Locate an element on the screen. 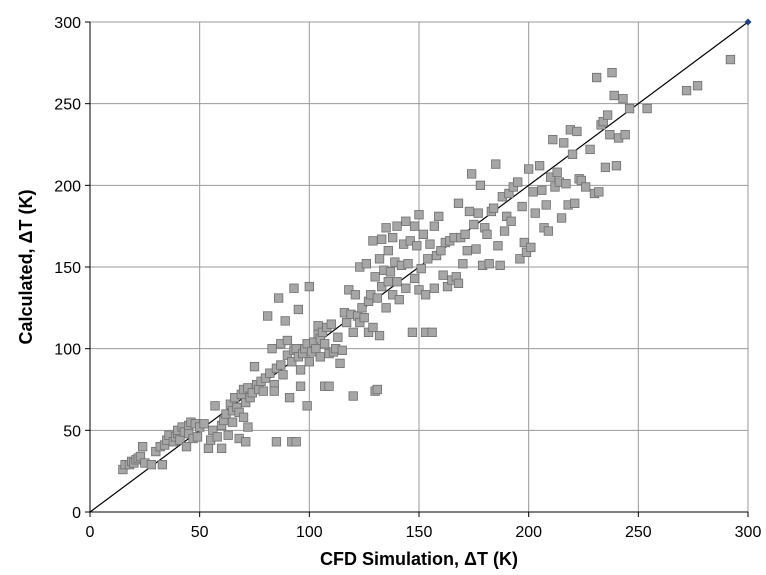 Image resolution: width=766 pixels, height=575 pixels. x-tick-label: 250 is located at coordinates (638, 532).